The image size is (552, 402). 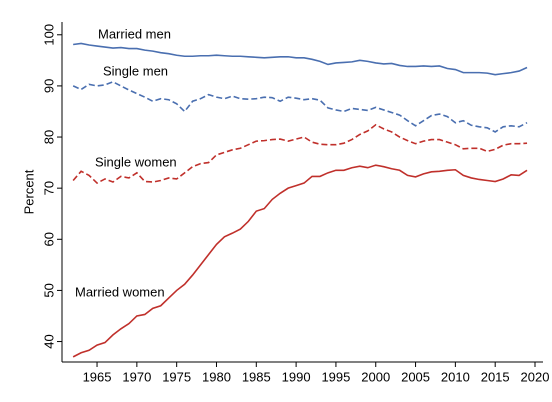 What do you see at coordinates (48, 86) in the screenshot?
I see `y-tick-label: 90` at bounding box center [48, 86].